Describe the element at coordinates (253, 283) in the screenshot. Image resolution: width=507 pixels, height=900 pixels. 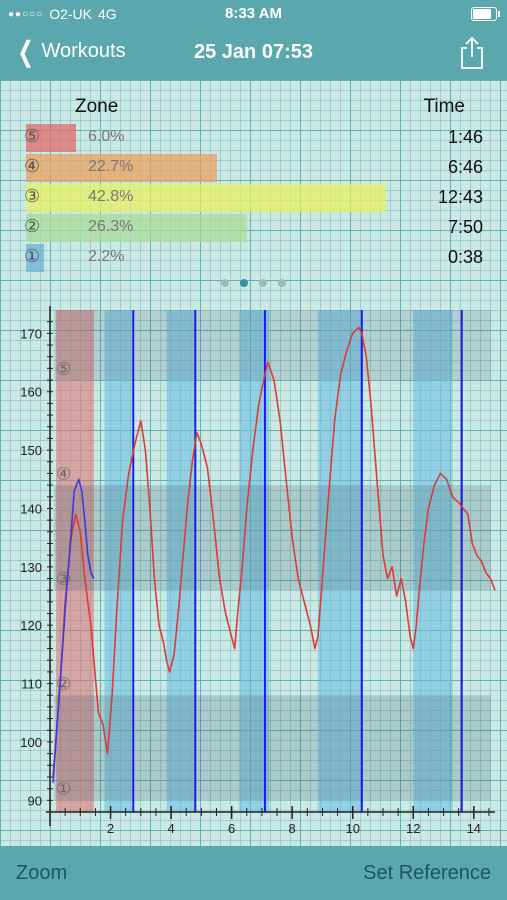
I see `page-indicator` at that location.